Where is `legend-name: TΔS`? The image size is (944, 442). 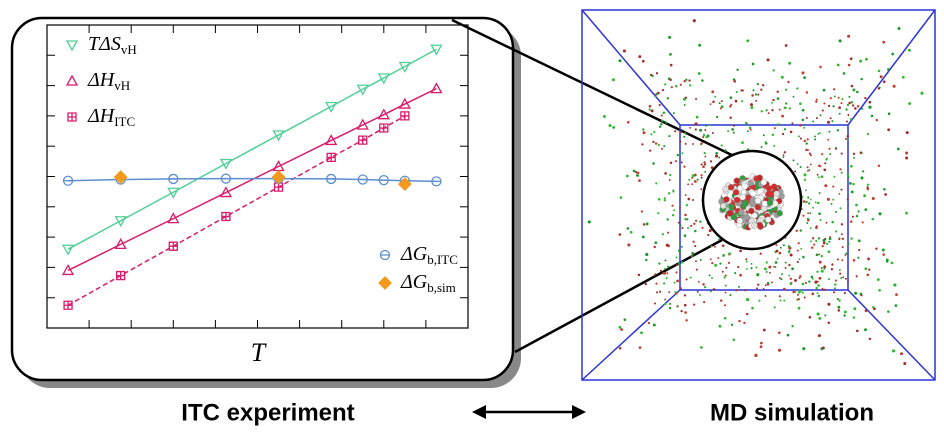 legend-name: TΔS is located at coordinates (104, 44).